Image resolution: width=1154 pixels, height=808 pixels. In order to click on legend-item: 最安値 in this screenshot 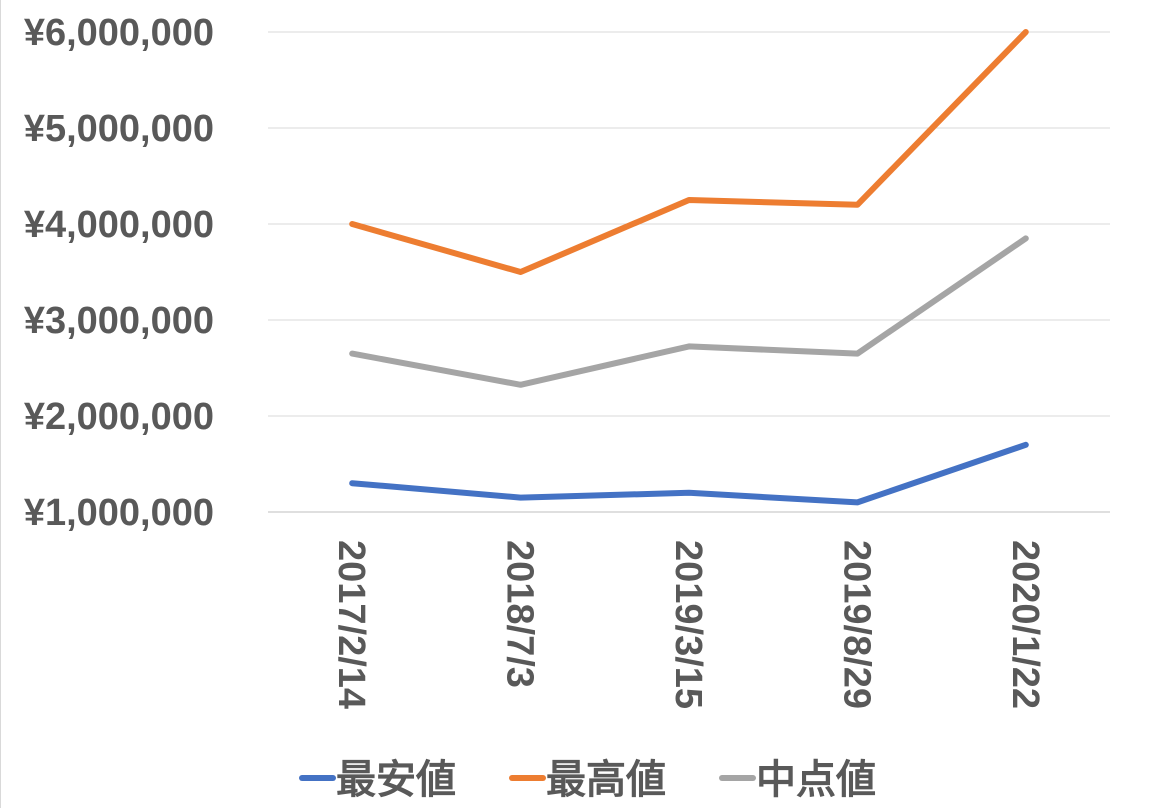, I will do `click(377, 780)`.